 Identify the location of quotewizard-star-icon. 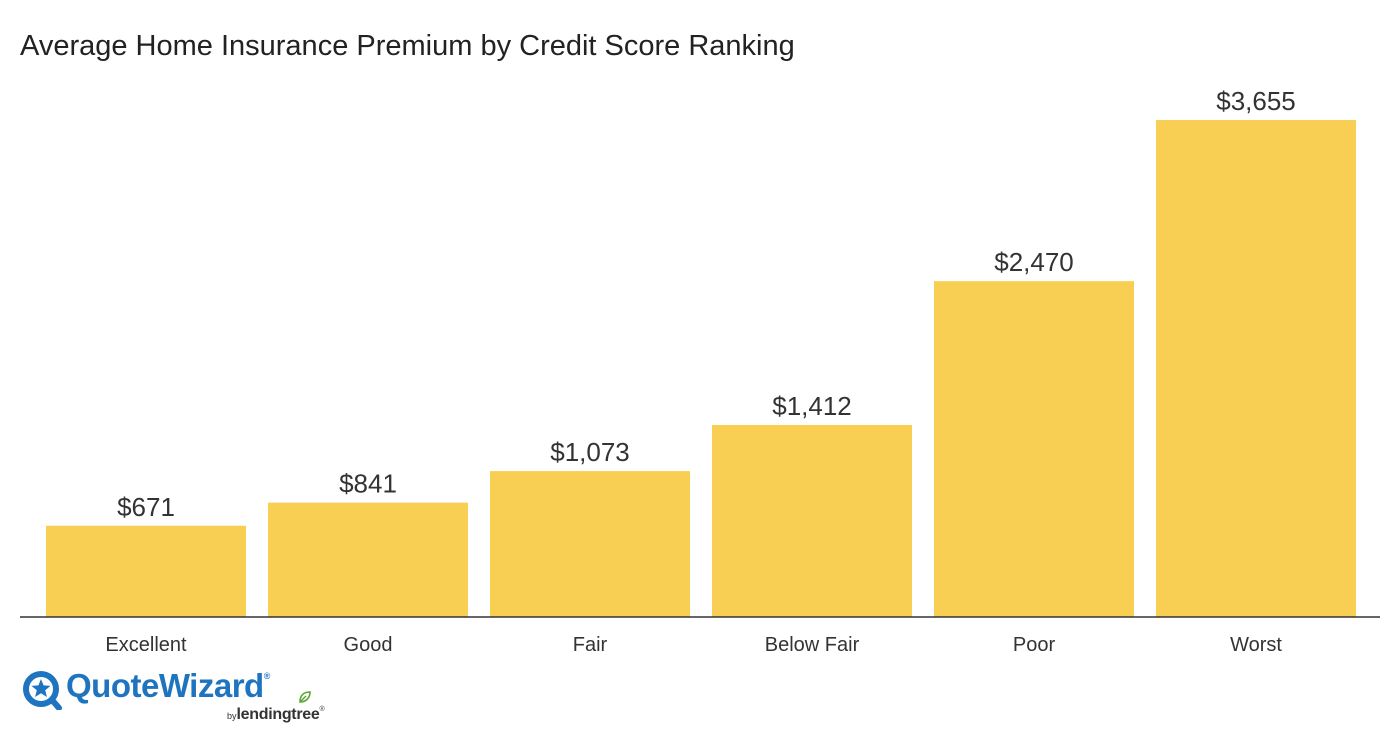
(42, 690).